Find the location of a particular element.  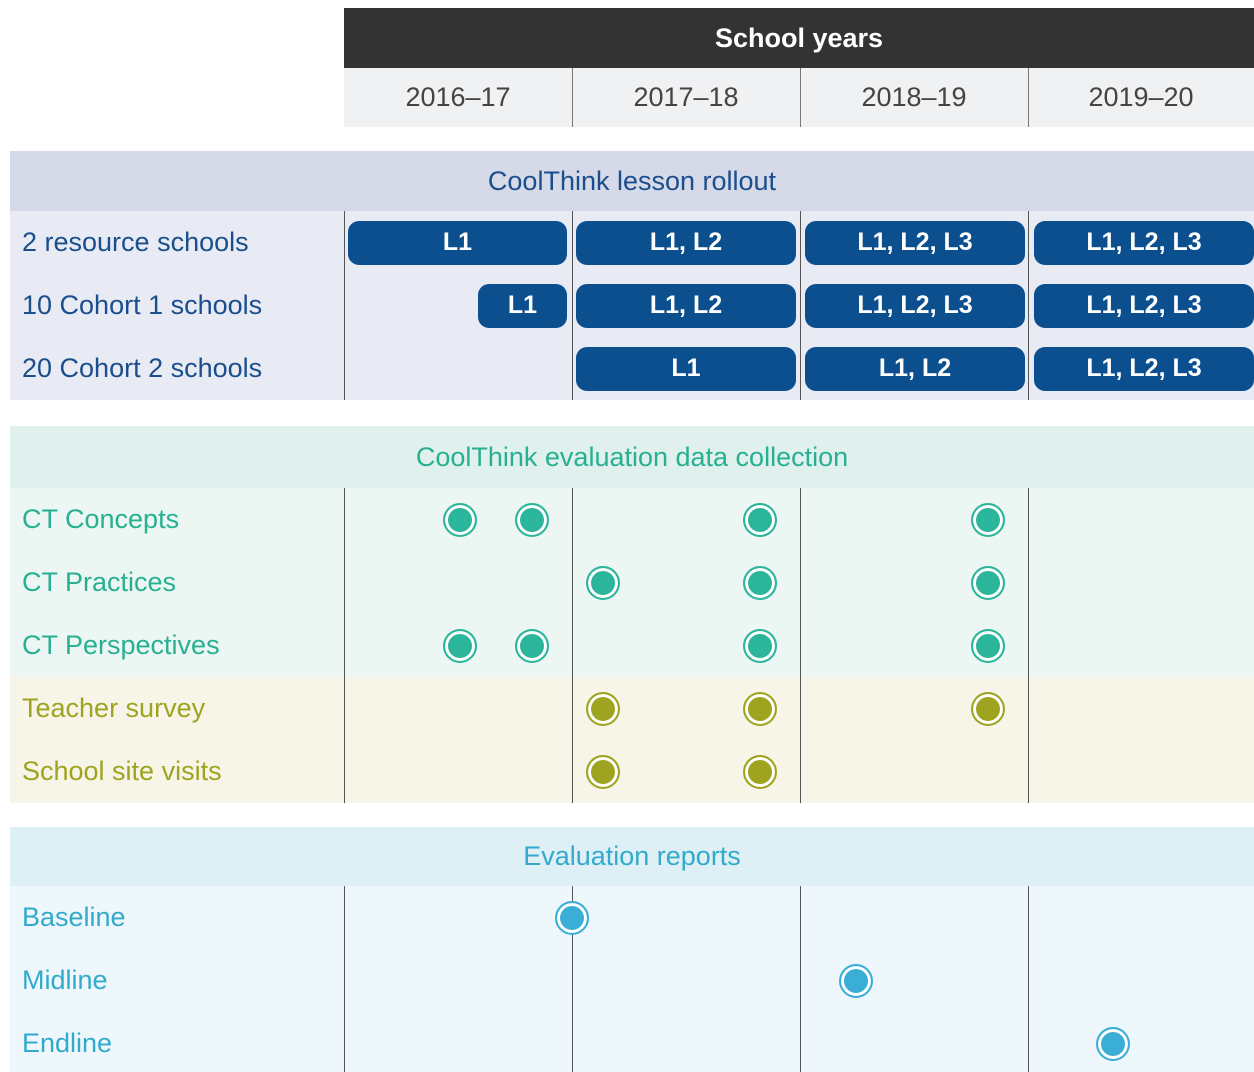

row-label: Teacher survey is located at coordinates (114, 708).